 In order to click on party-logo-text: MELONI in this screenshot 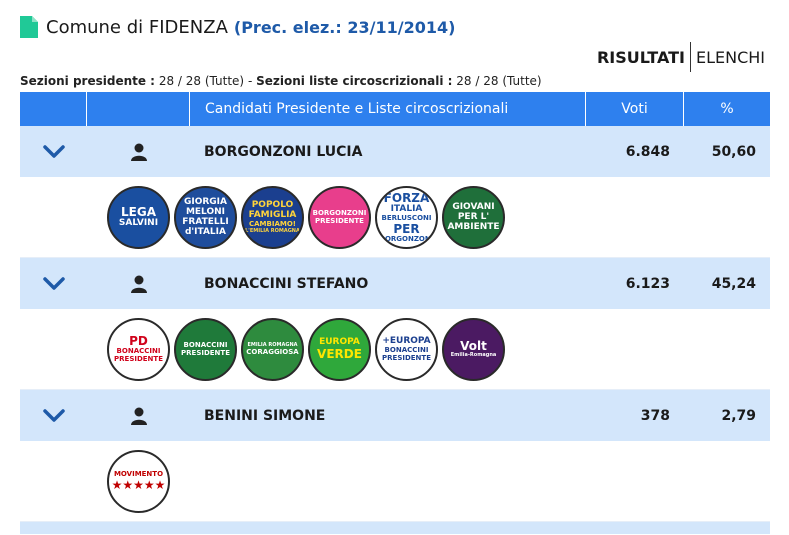, I will do `click(205, 211)`.